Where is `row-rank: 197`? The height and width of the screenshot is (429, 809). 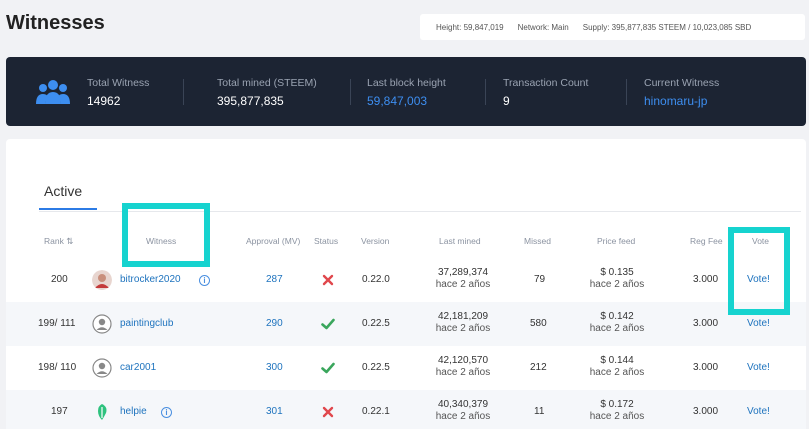 row-rank: 197 is located at coordinates (59, 411).